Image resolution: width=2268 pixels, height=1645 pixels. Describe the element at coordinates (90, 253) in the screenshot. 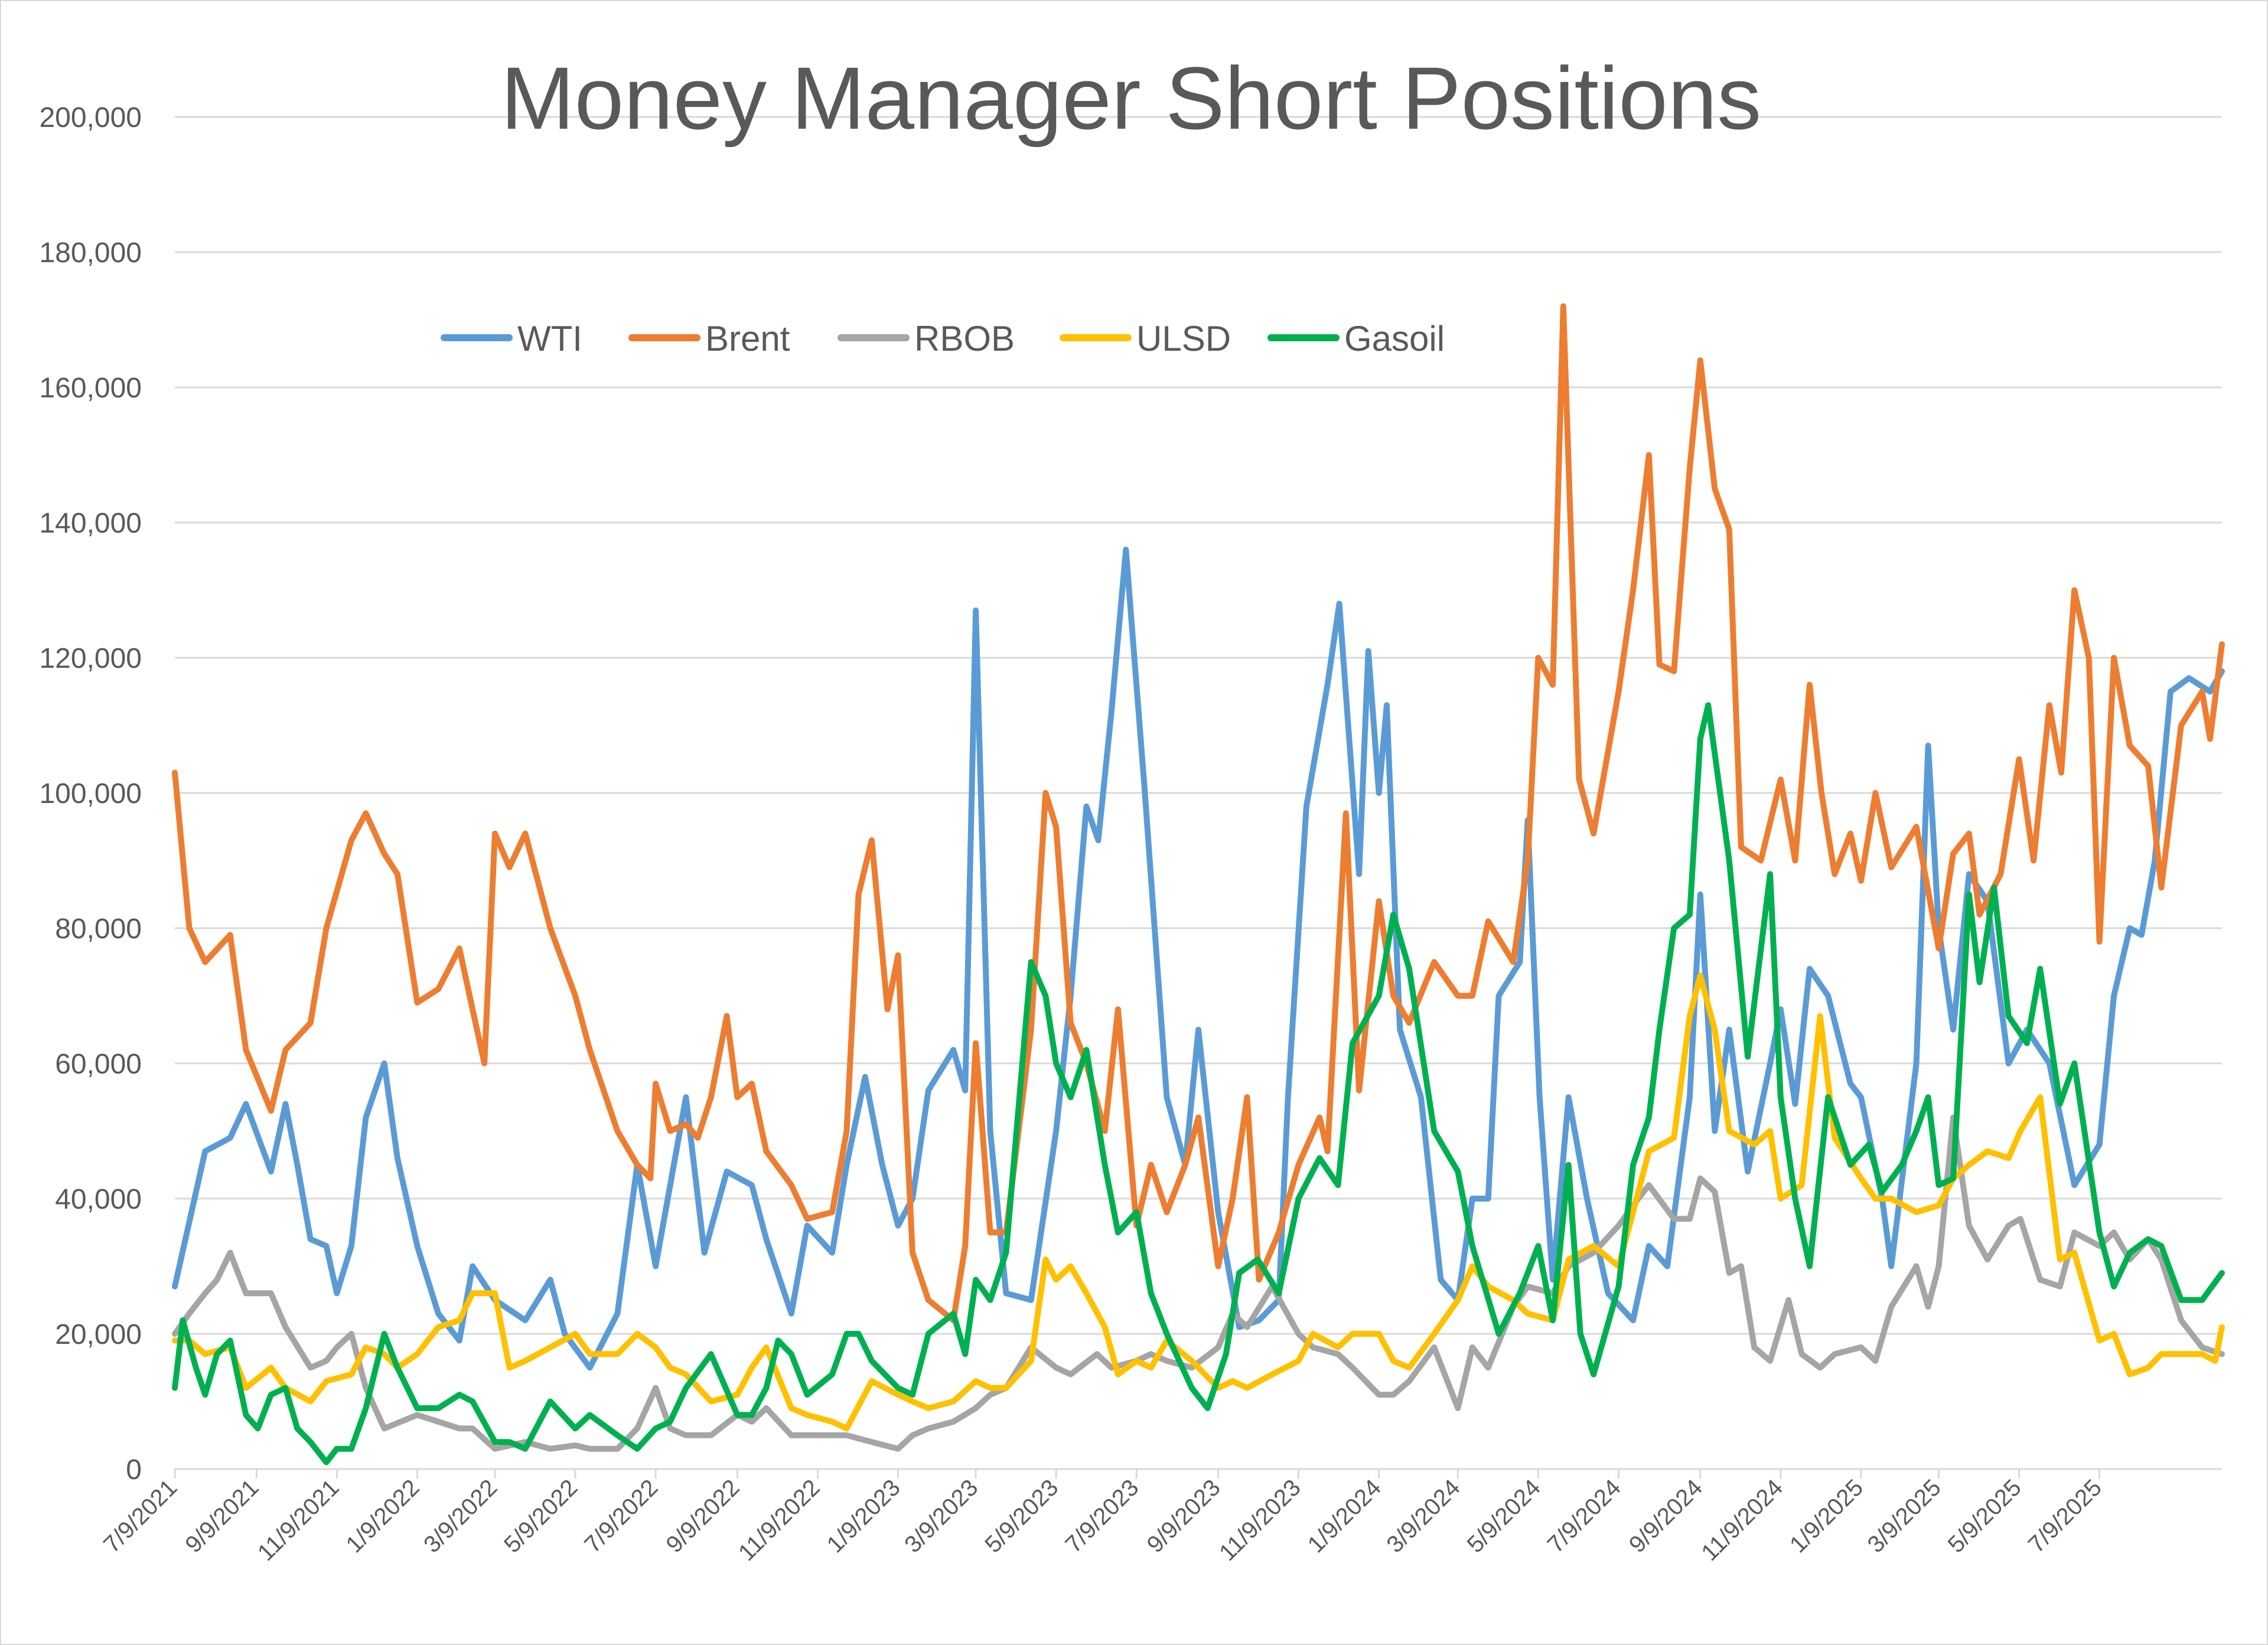

I see `y-tick-label: 180,000` at that location.